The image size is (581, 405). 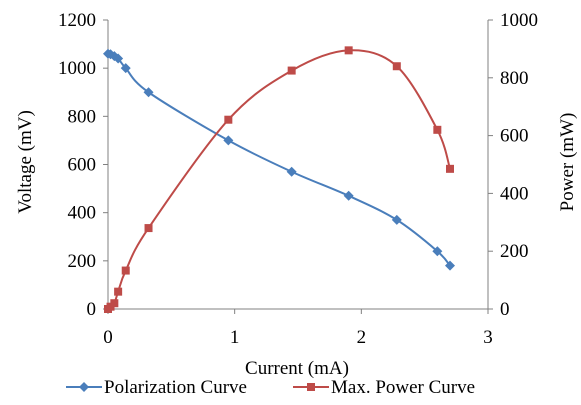 What do you see at coordinates (519, 20) in the screenshot?
I see `y-tick-label-right: 1000` at bounding box center [519, 20].